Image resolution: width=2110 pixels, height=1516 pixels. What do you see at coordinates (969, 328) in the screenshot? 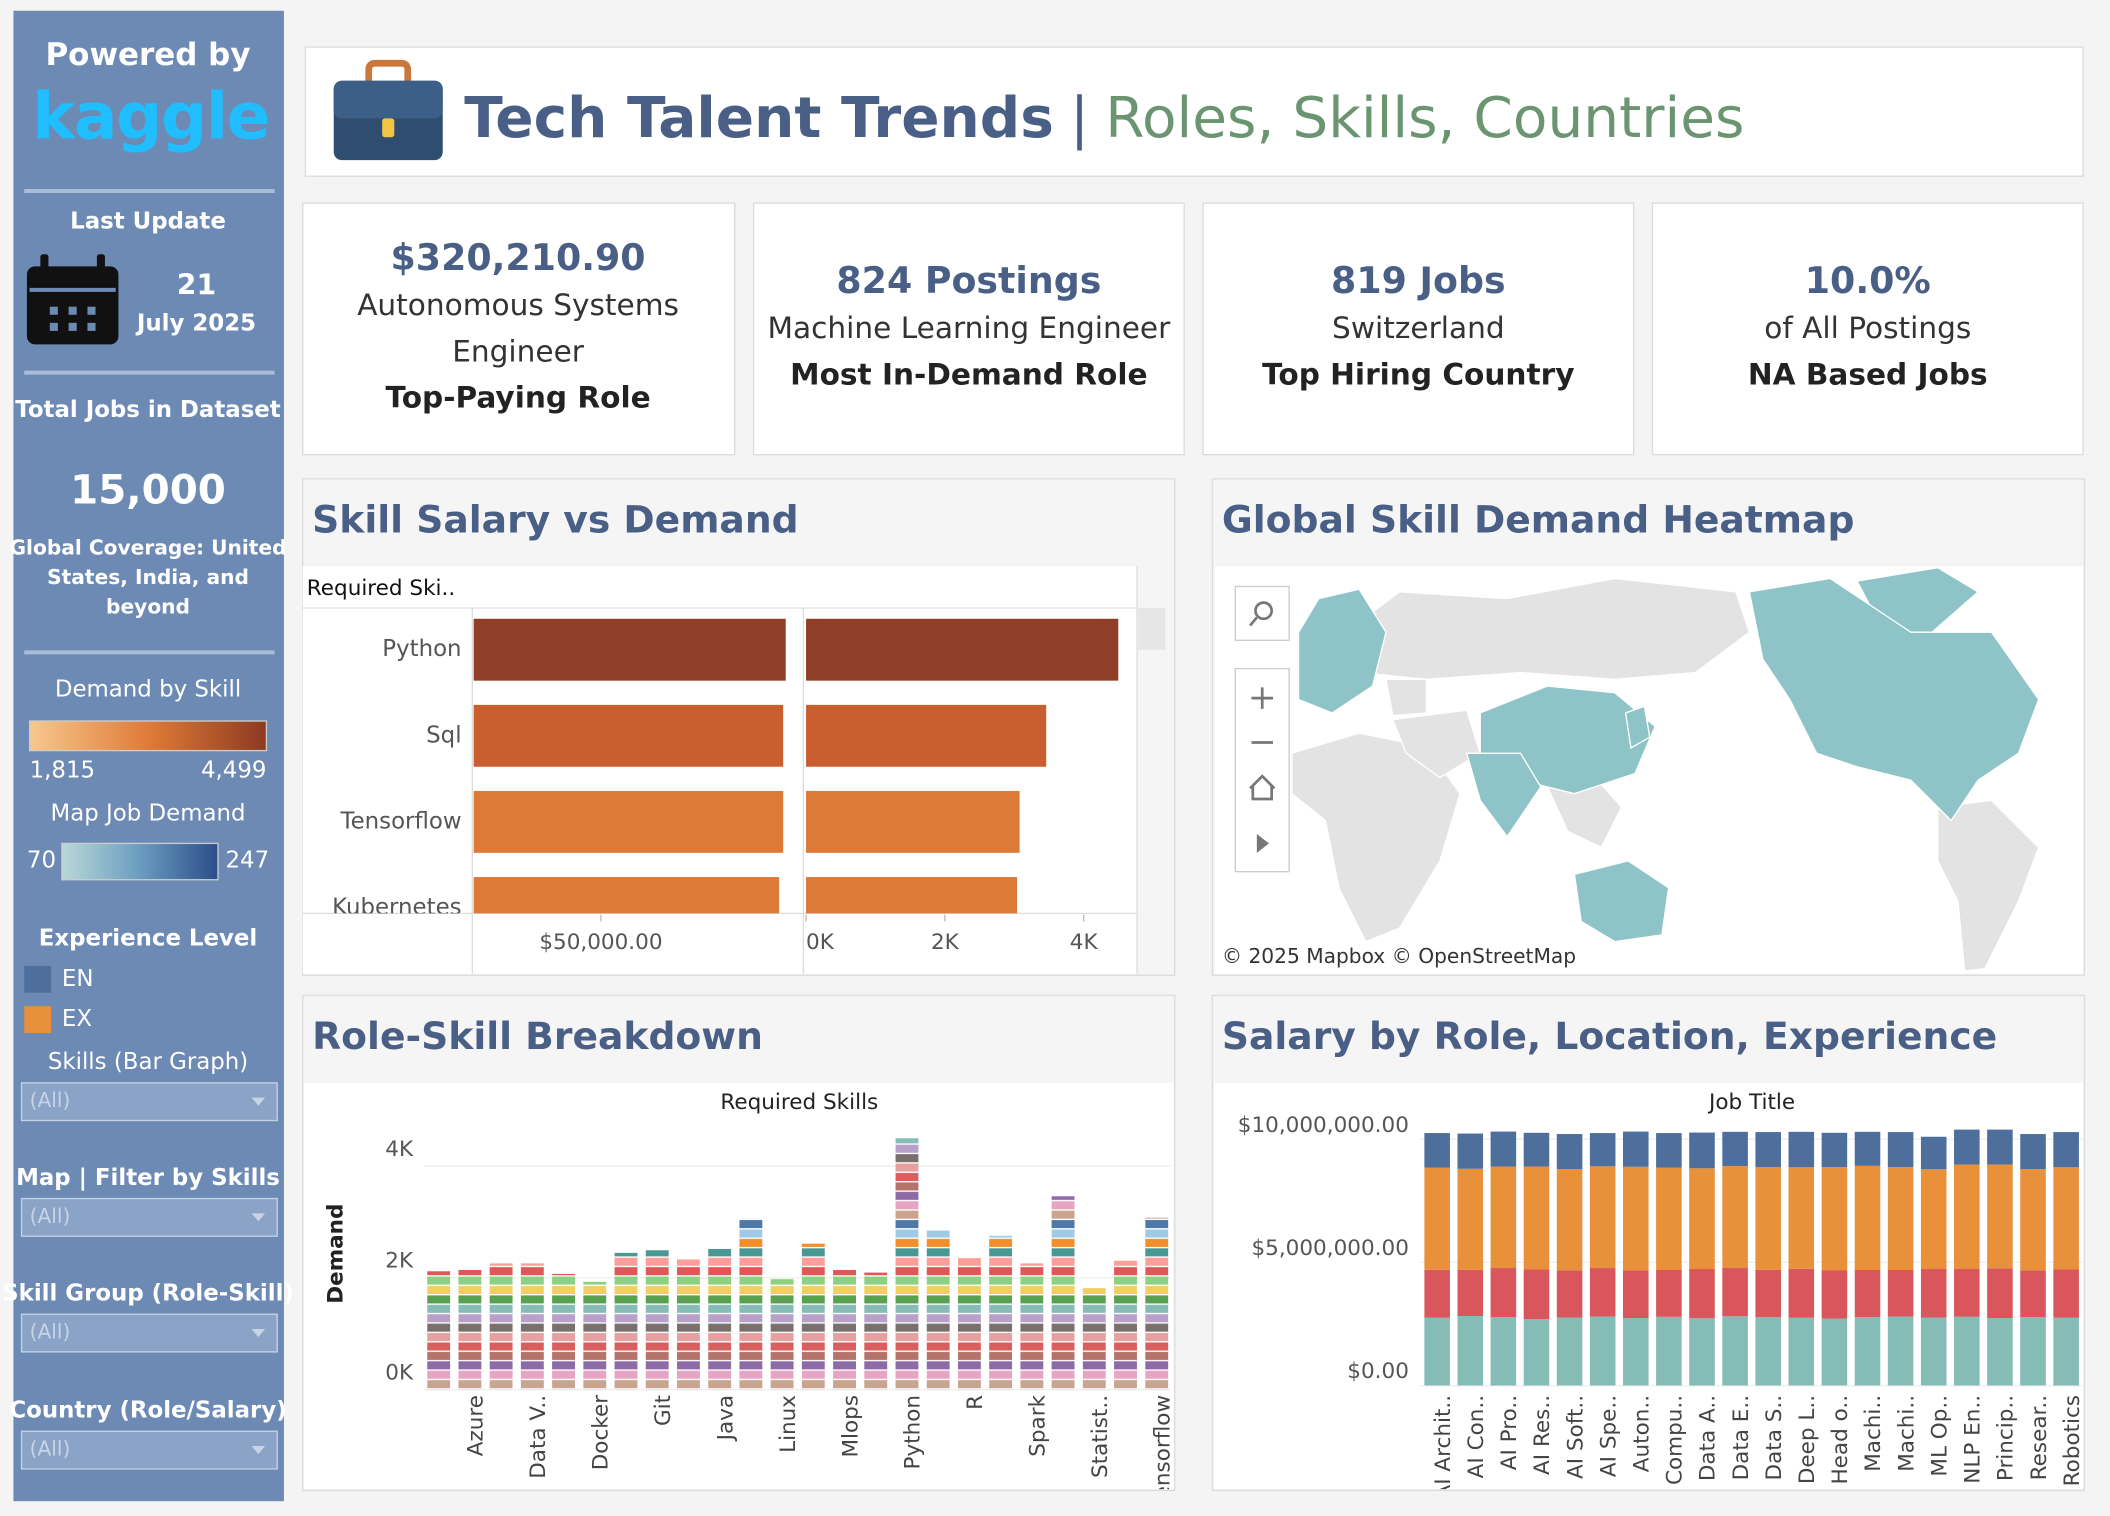
I see `kpi-text: Machine Learning Engineer` at bounding box center [969, 328].